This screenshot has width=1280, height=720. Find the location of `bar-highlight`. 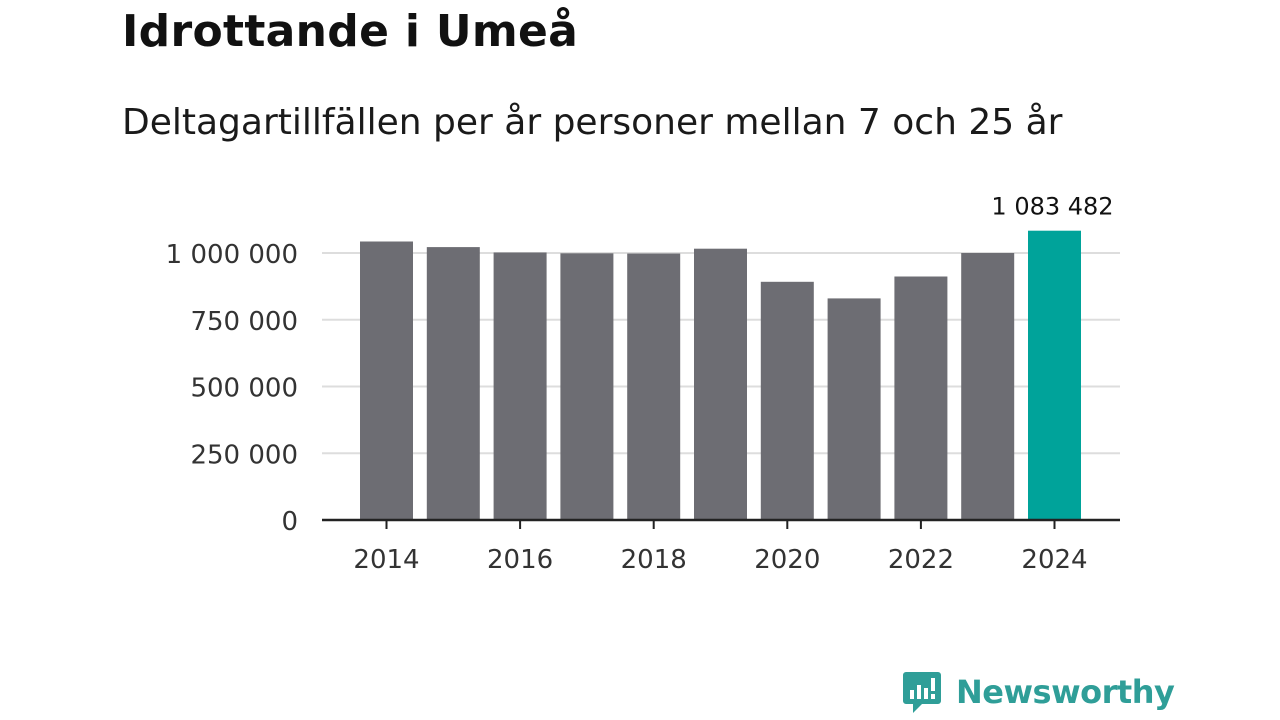

bar-highlight is located at coordinates (1054, 375).